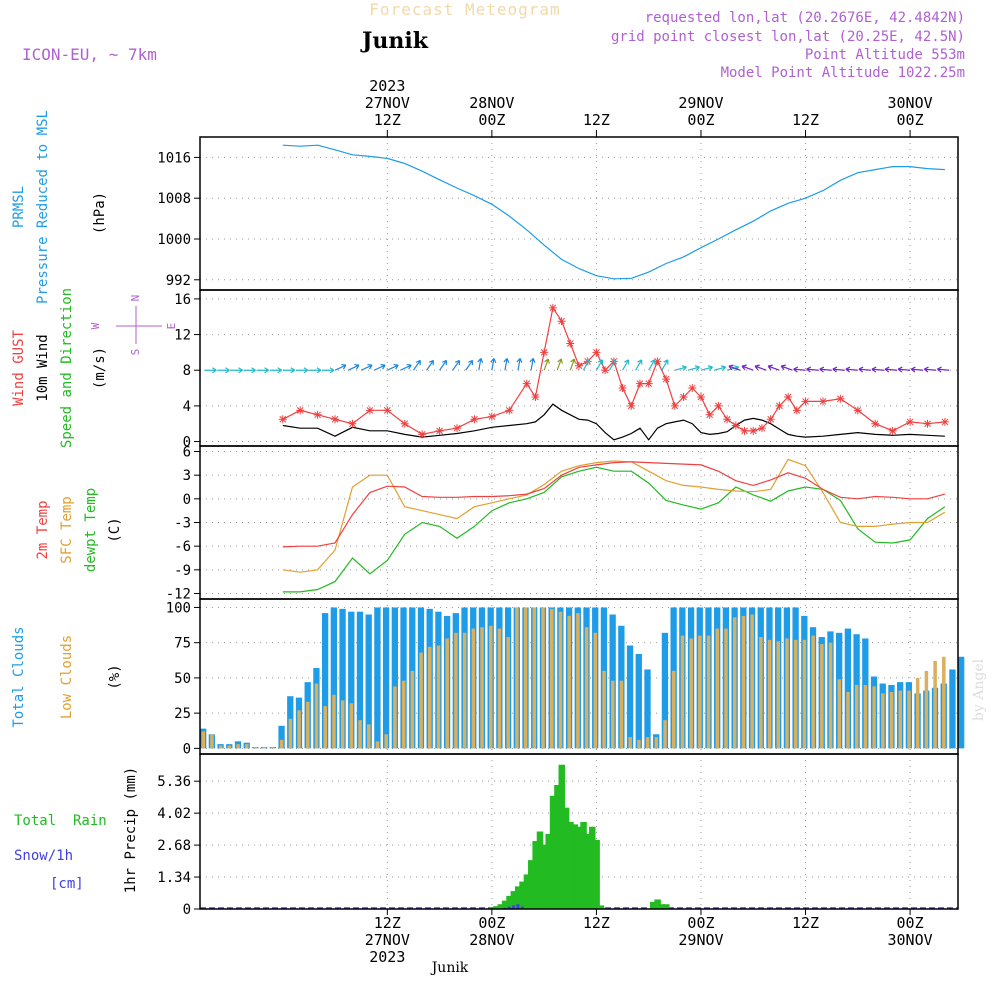  Describe the element at coordinates (67, 677) in the screenshot. I see `low-clouds-label: Low Clouds` at that location.